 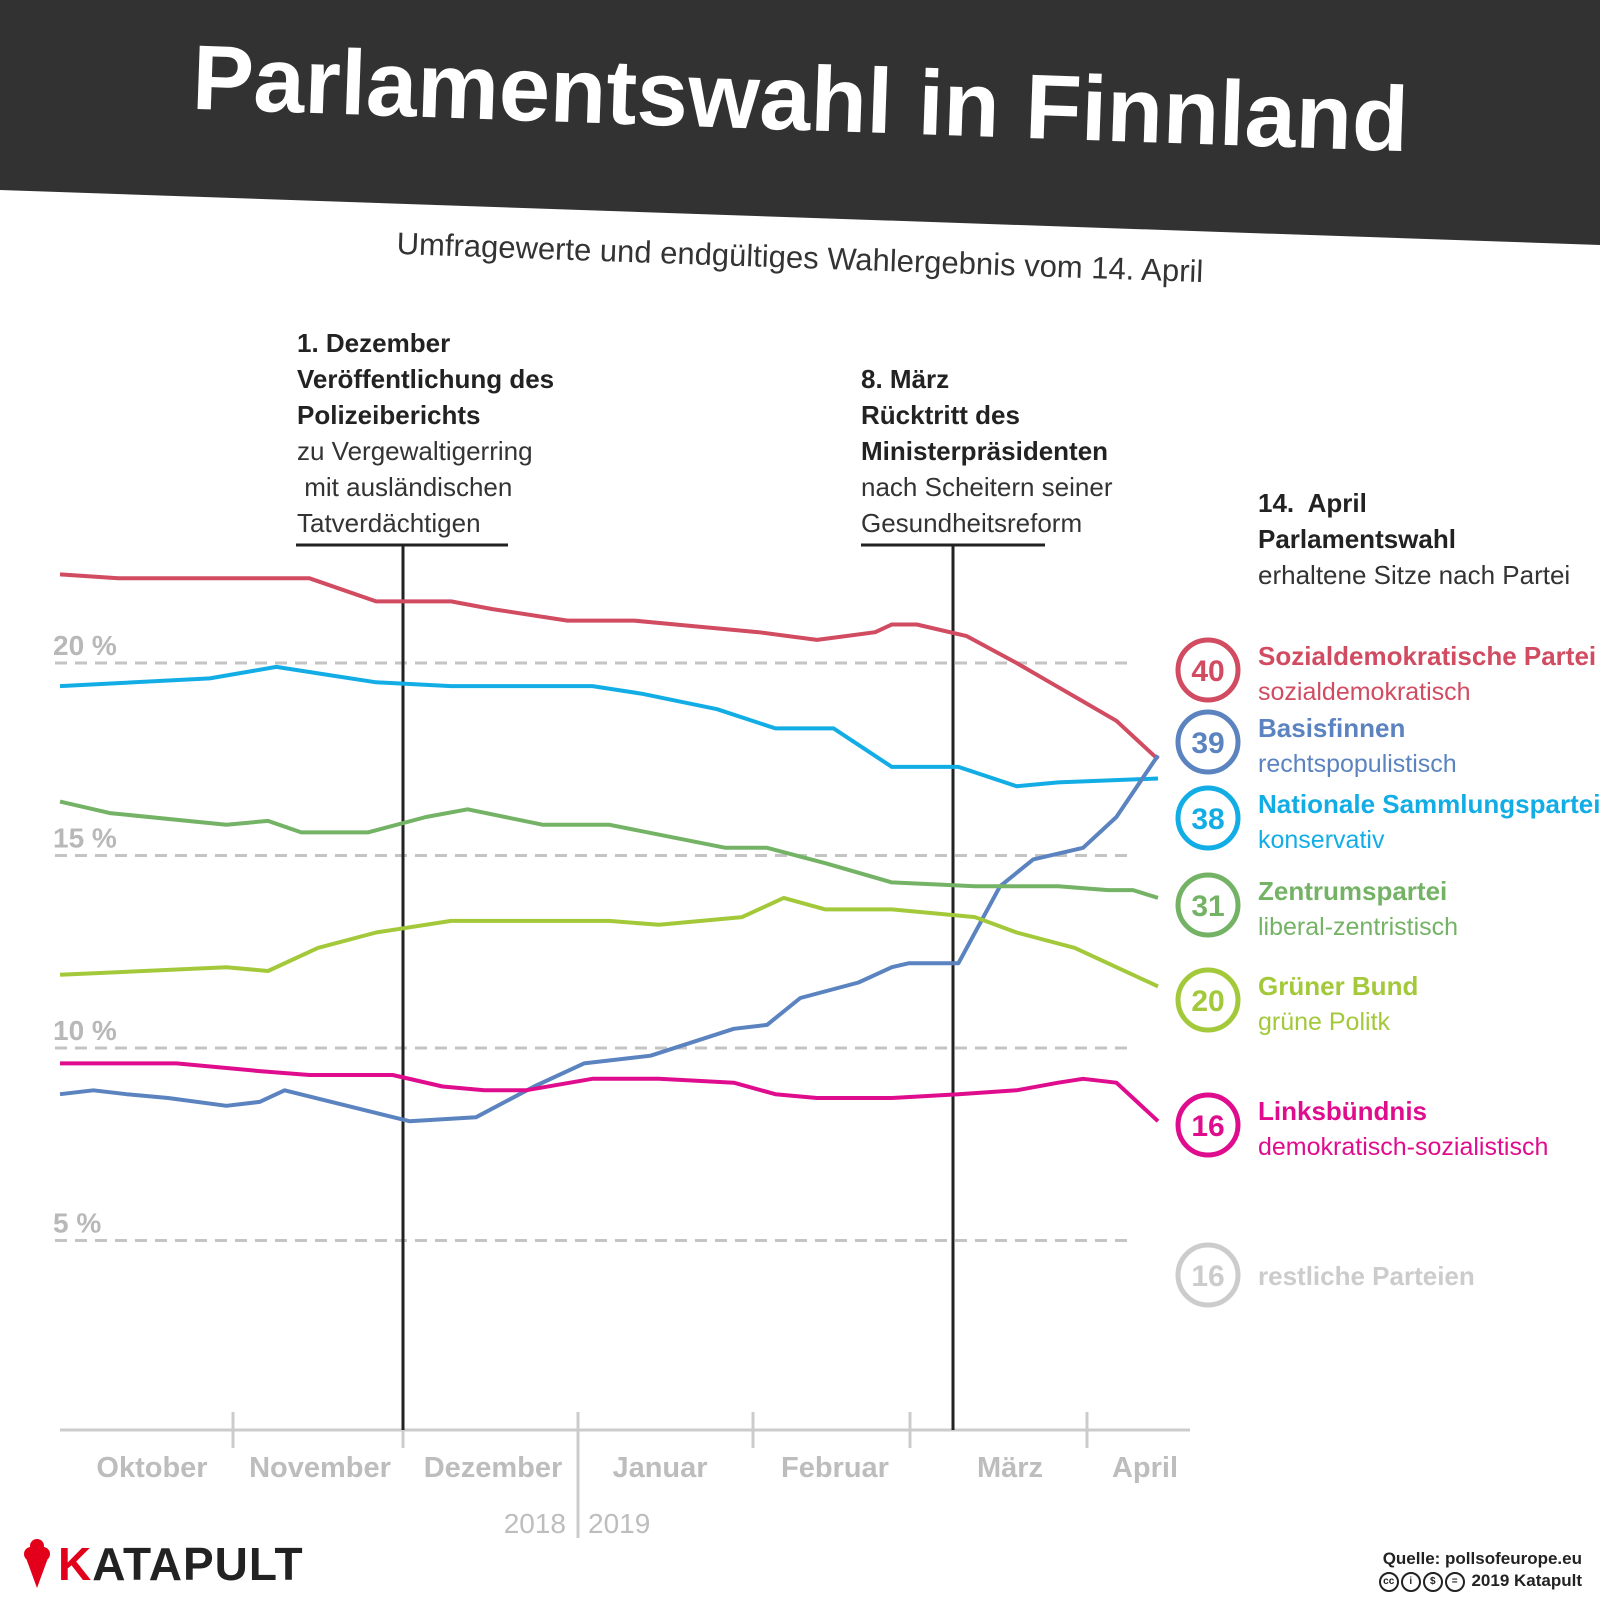 What do you see at coordinates (493, 1468) in the screenshot?
I see `month-label: Dezember` at bounding box center [493, 1468].